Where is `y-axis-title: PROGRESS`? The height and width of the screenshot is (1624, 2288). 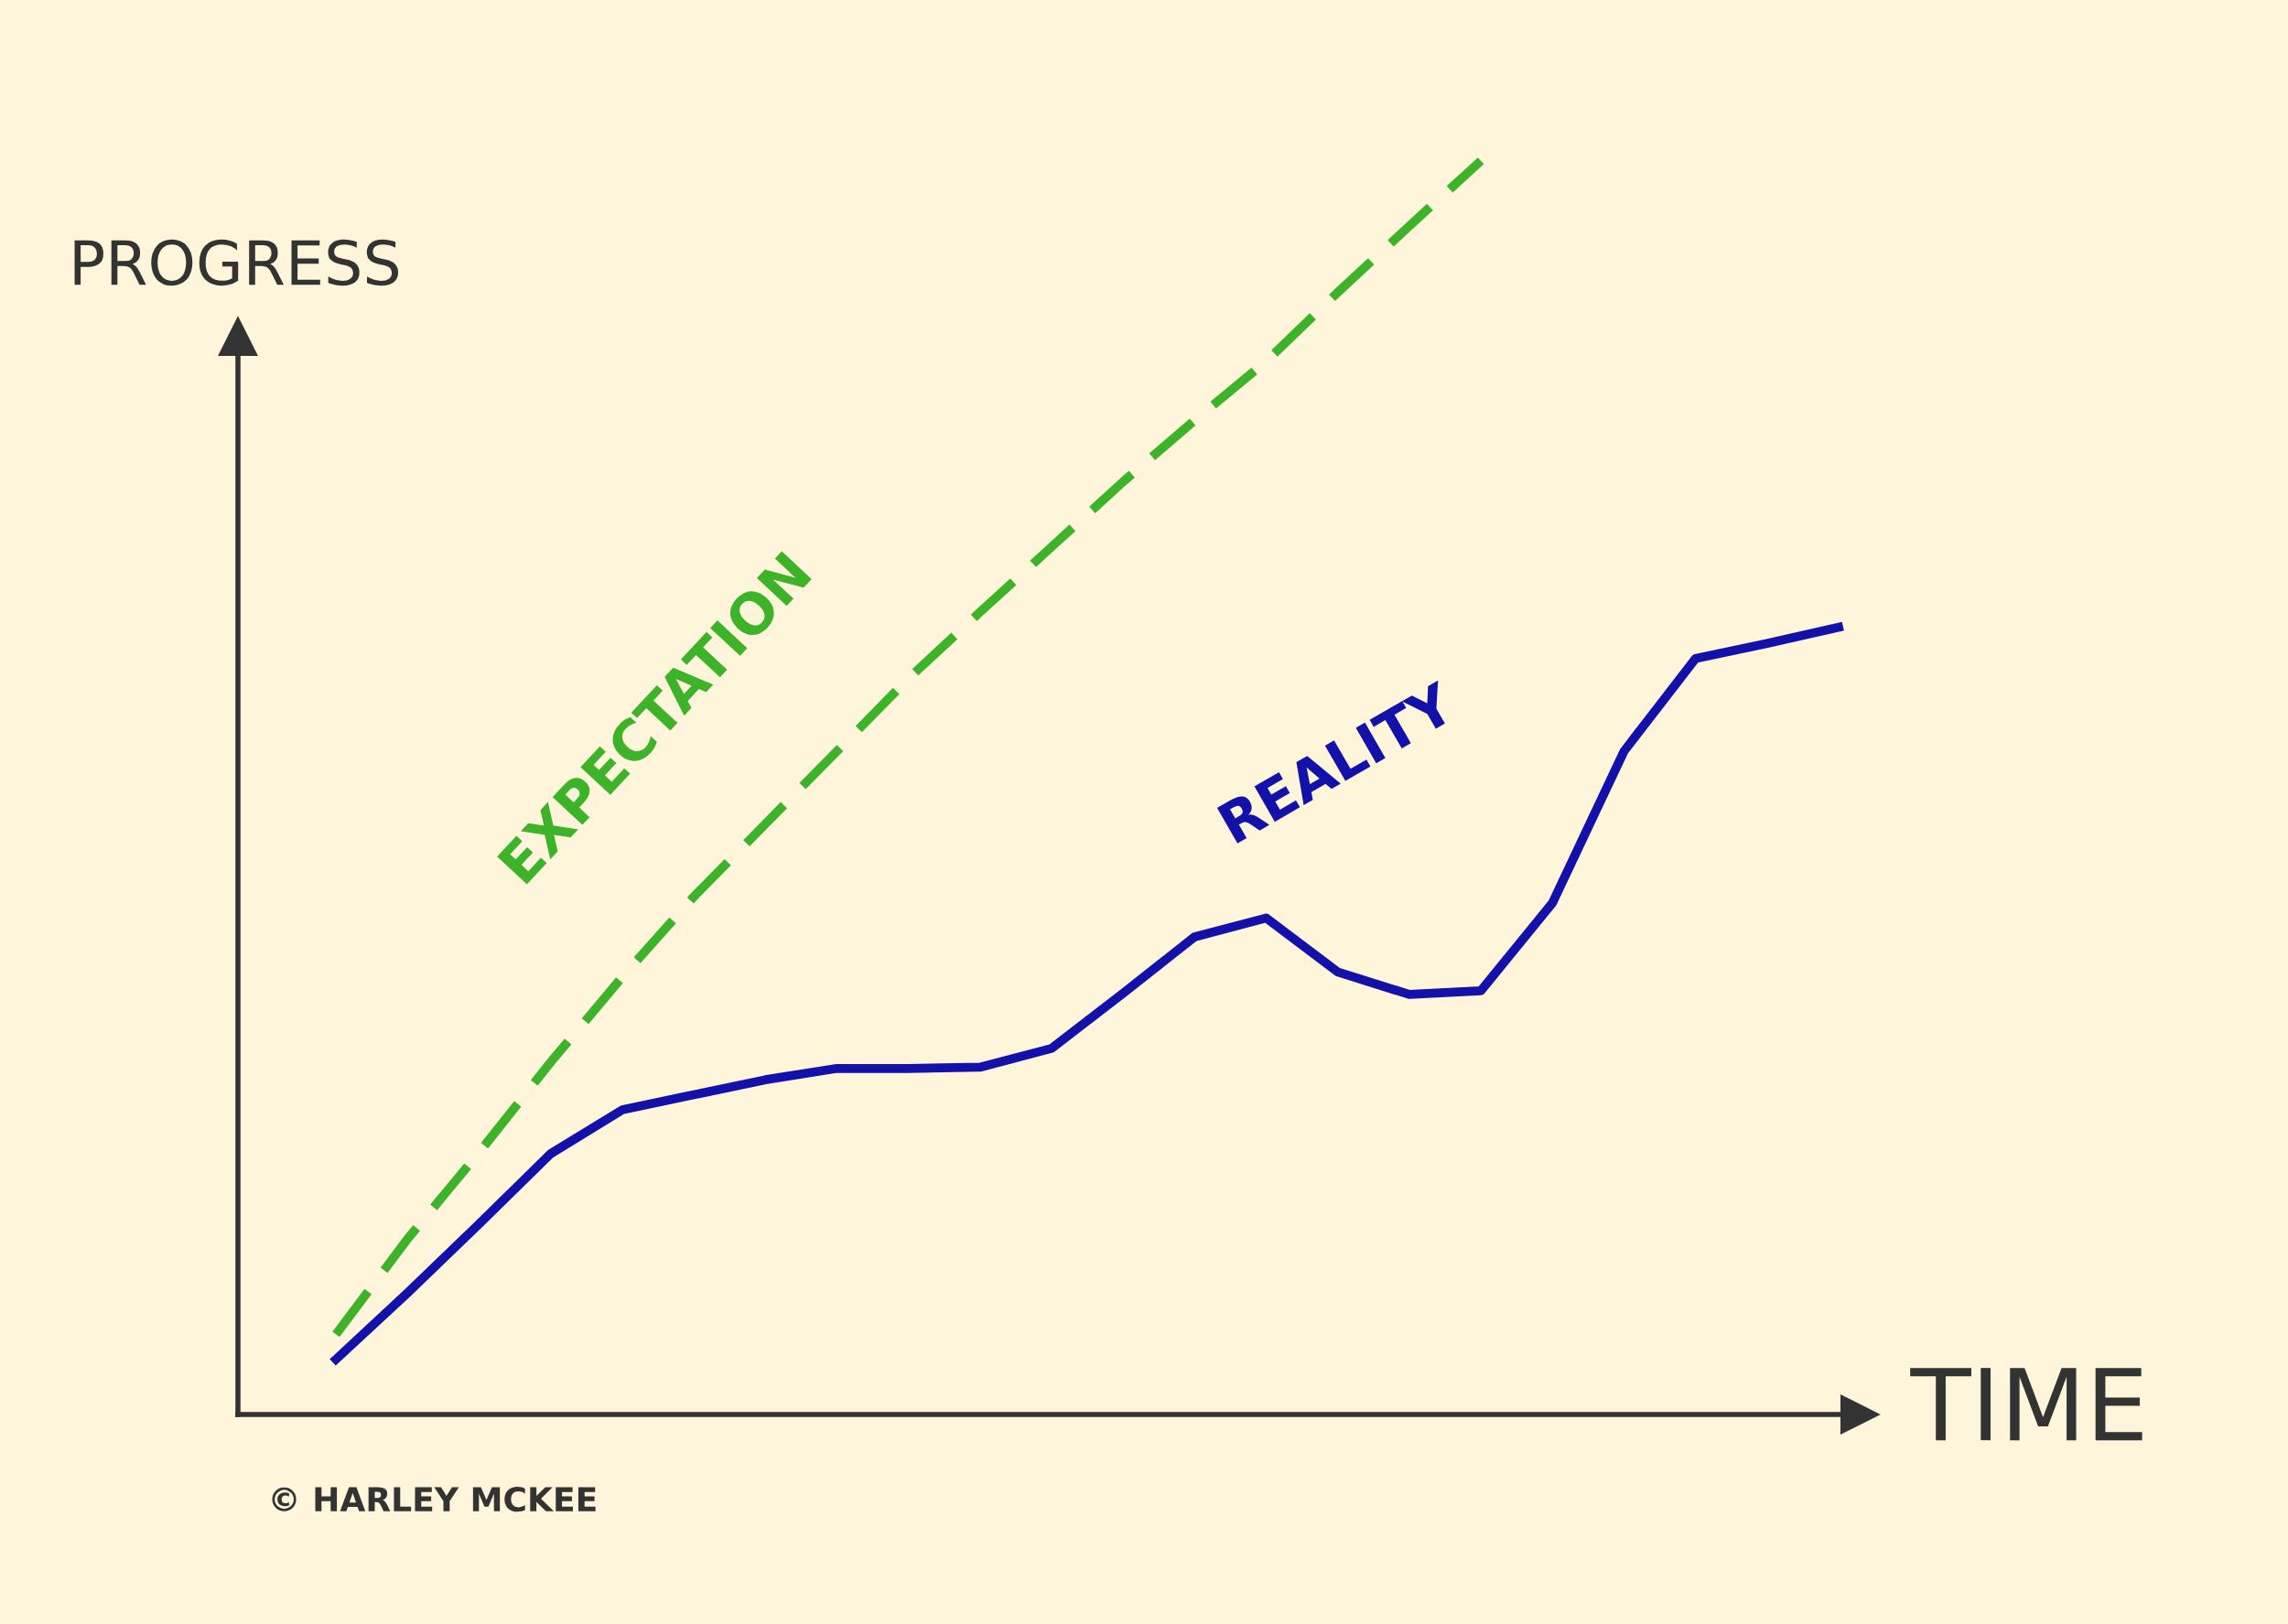 y-axis-title: PROGRESS is located at coordinates (236, 262).